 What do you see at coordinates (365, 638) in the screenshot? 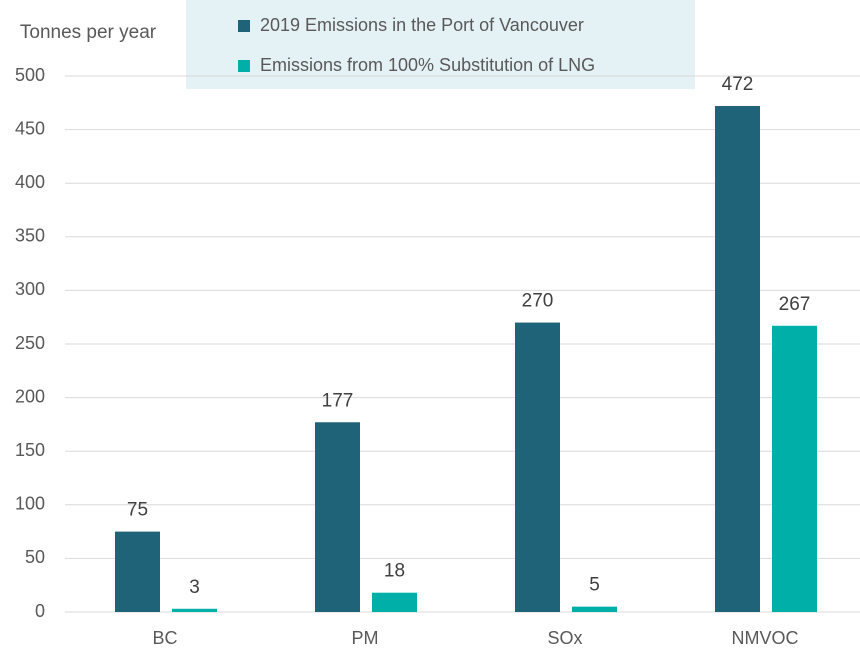
I see `x-tick-label: PM` at bounding box center [365, 638].